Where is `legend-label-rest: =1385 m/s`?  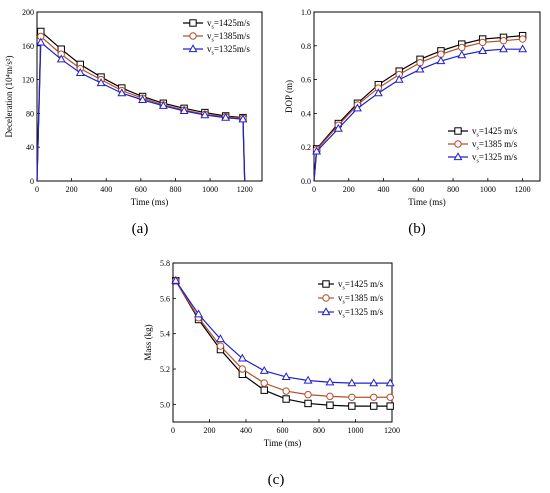
legend-label-rest: =1385 m/s is located at coordinates (498, 144).